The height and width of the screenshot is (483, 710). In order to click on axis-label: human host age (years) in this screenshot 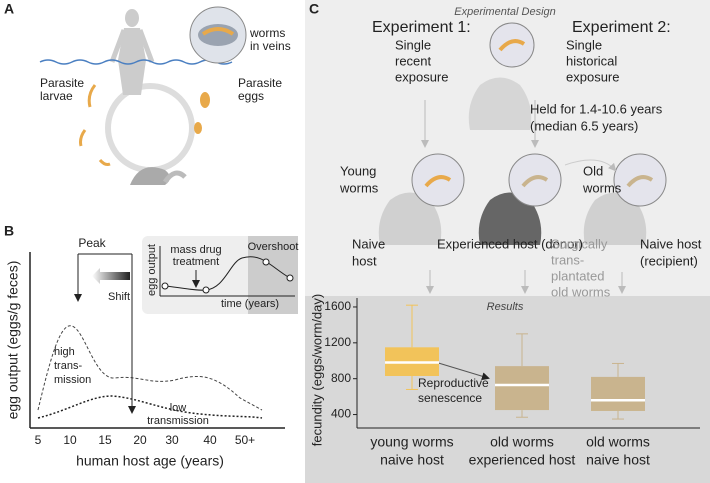, I will do `click(150, 461)`.